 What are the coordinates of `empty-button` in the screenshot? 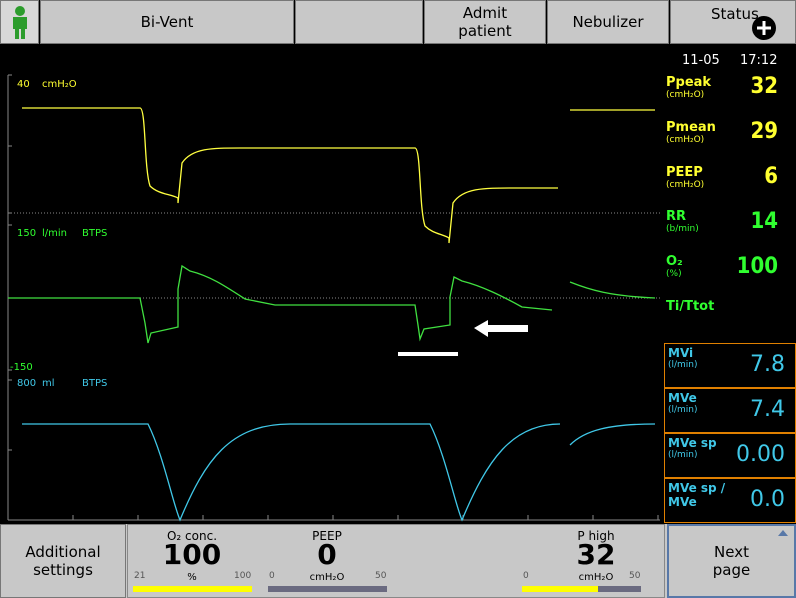 It's located at (359, 22).